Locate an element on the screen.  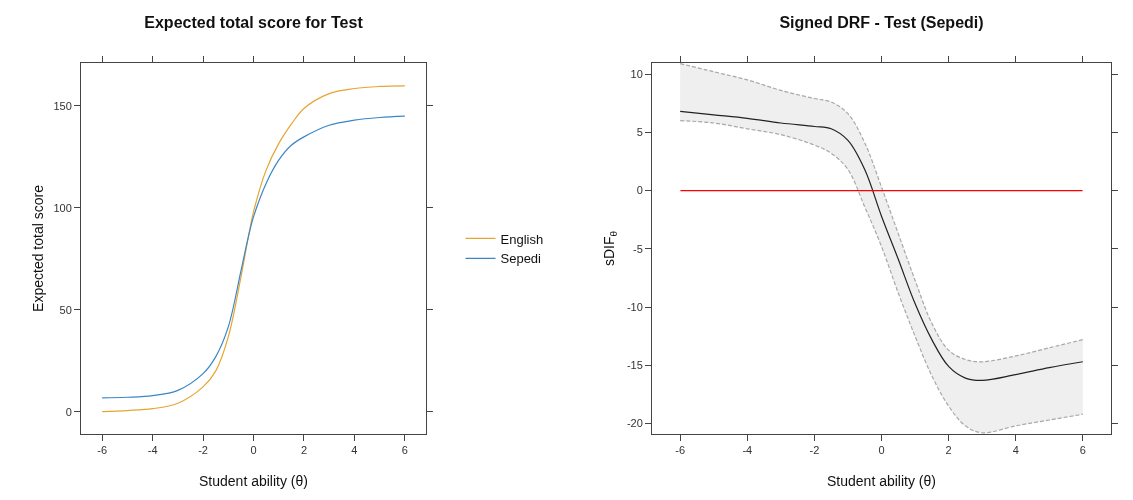
y-tick-label: -15 is located at coordinates (634, 365).